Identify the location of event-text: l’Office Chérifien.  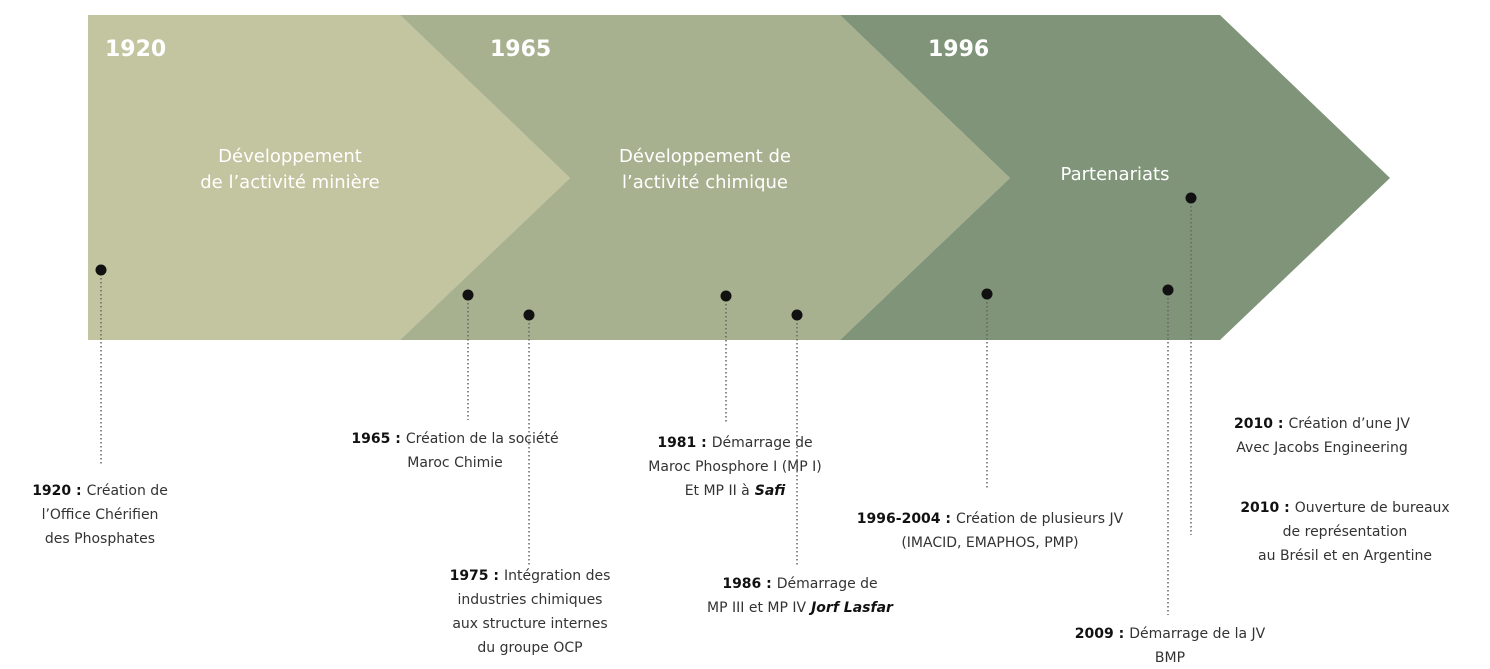
(100, 515).